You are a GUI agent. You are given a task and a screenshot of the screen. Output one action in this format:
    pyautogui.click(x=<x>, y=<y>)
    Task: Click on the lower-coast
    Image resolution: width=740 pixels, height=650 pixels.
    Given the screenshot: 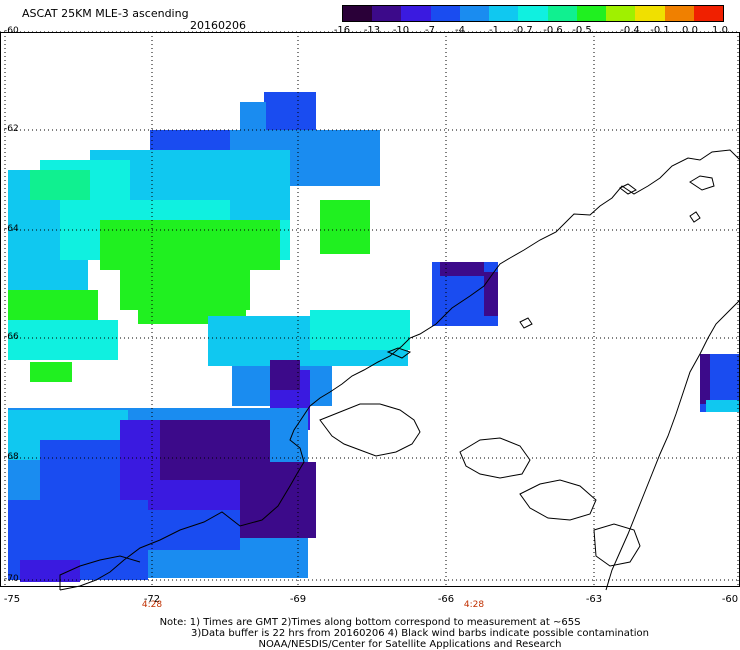 What is the action you would take?
    pyautogui.click(x=100, y=572)
    